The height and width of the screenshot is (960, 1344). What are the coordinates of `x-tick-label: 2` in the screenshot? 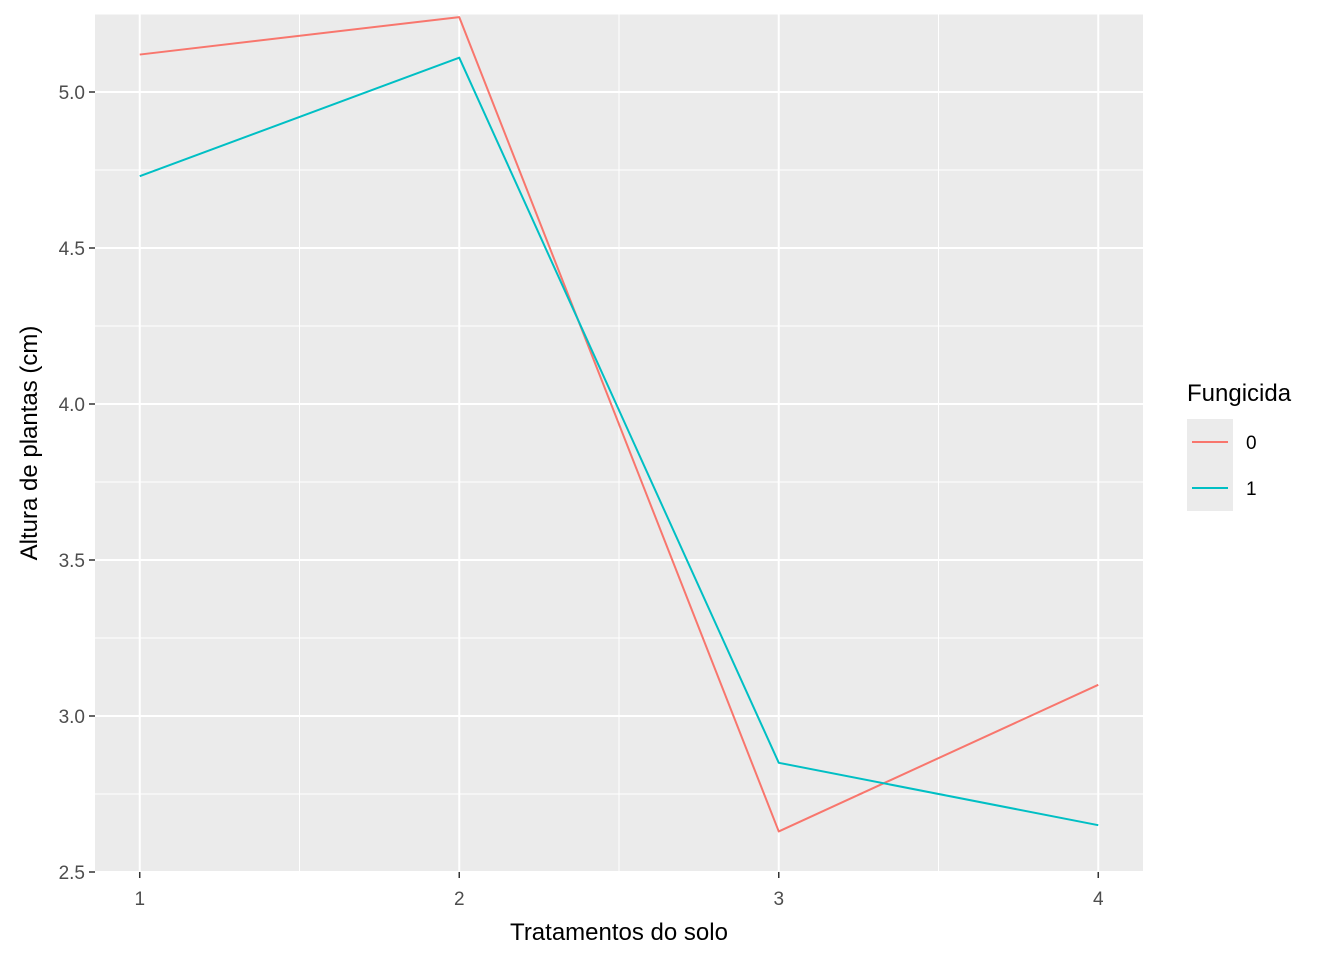 It's located at (459, 899).